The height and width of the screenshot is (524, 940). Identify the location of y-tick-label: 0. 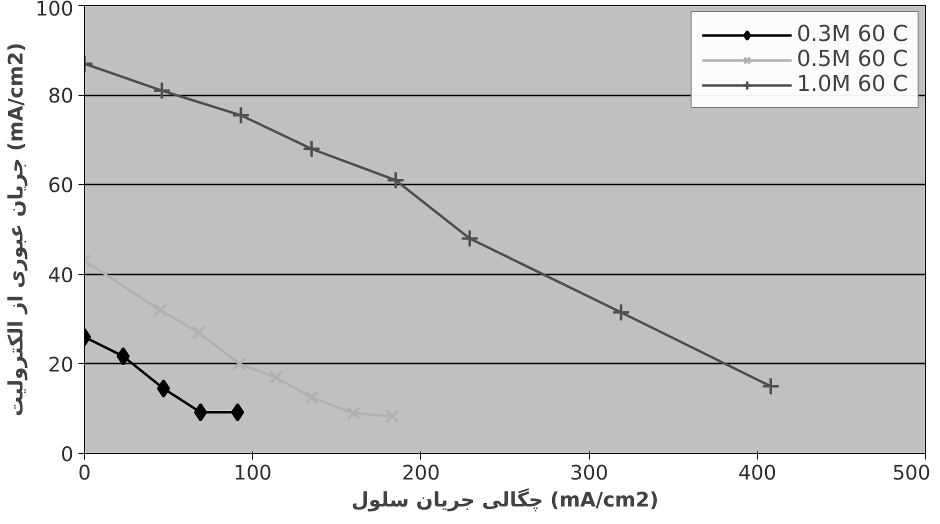
(67, 454).